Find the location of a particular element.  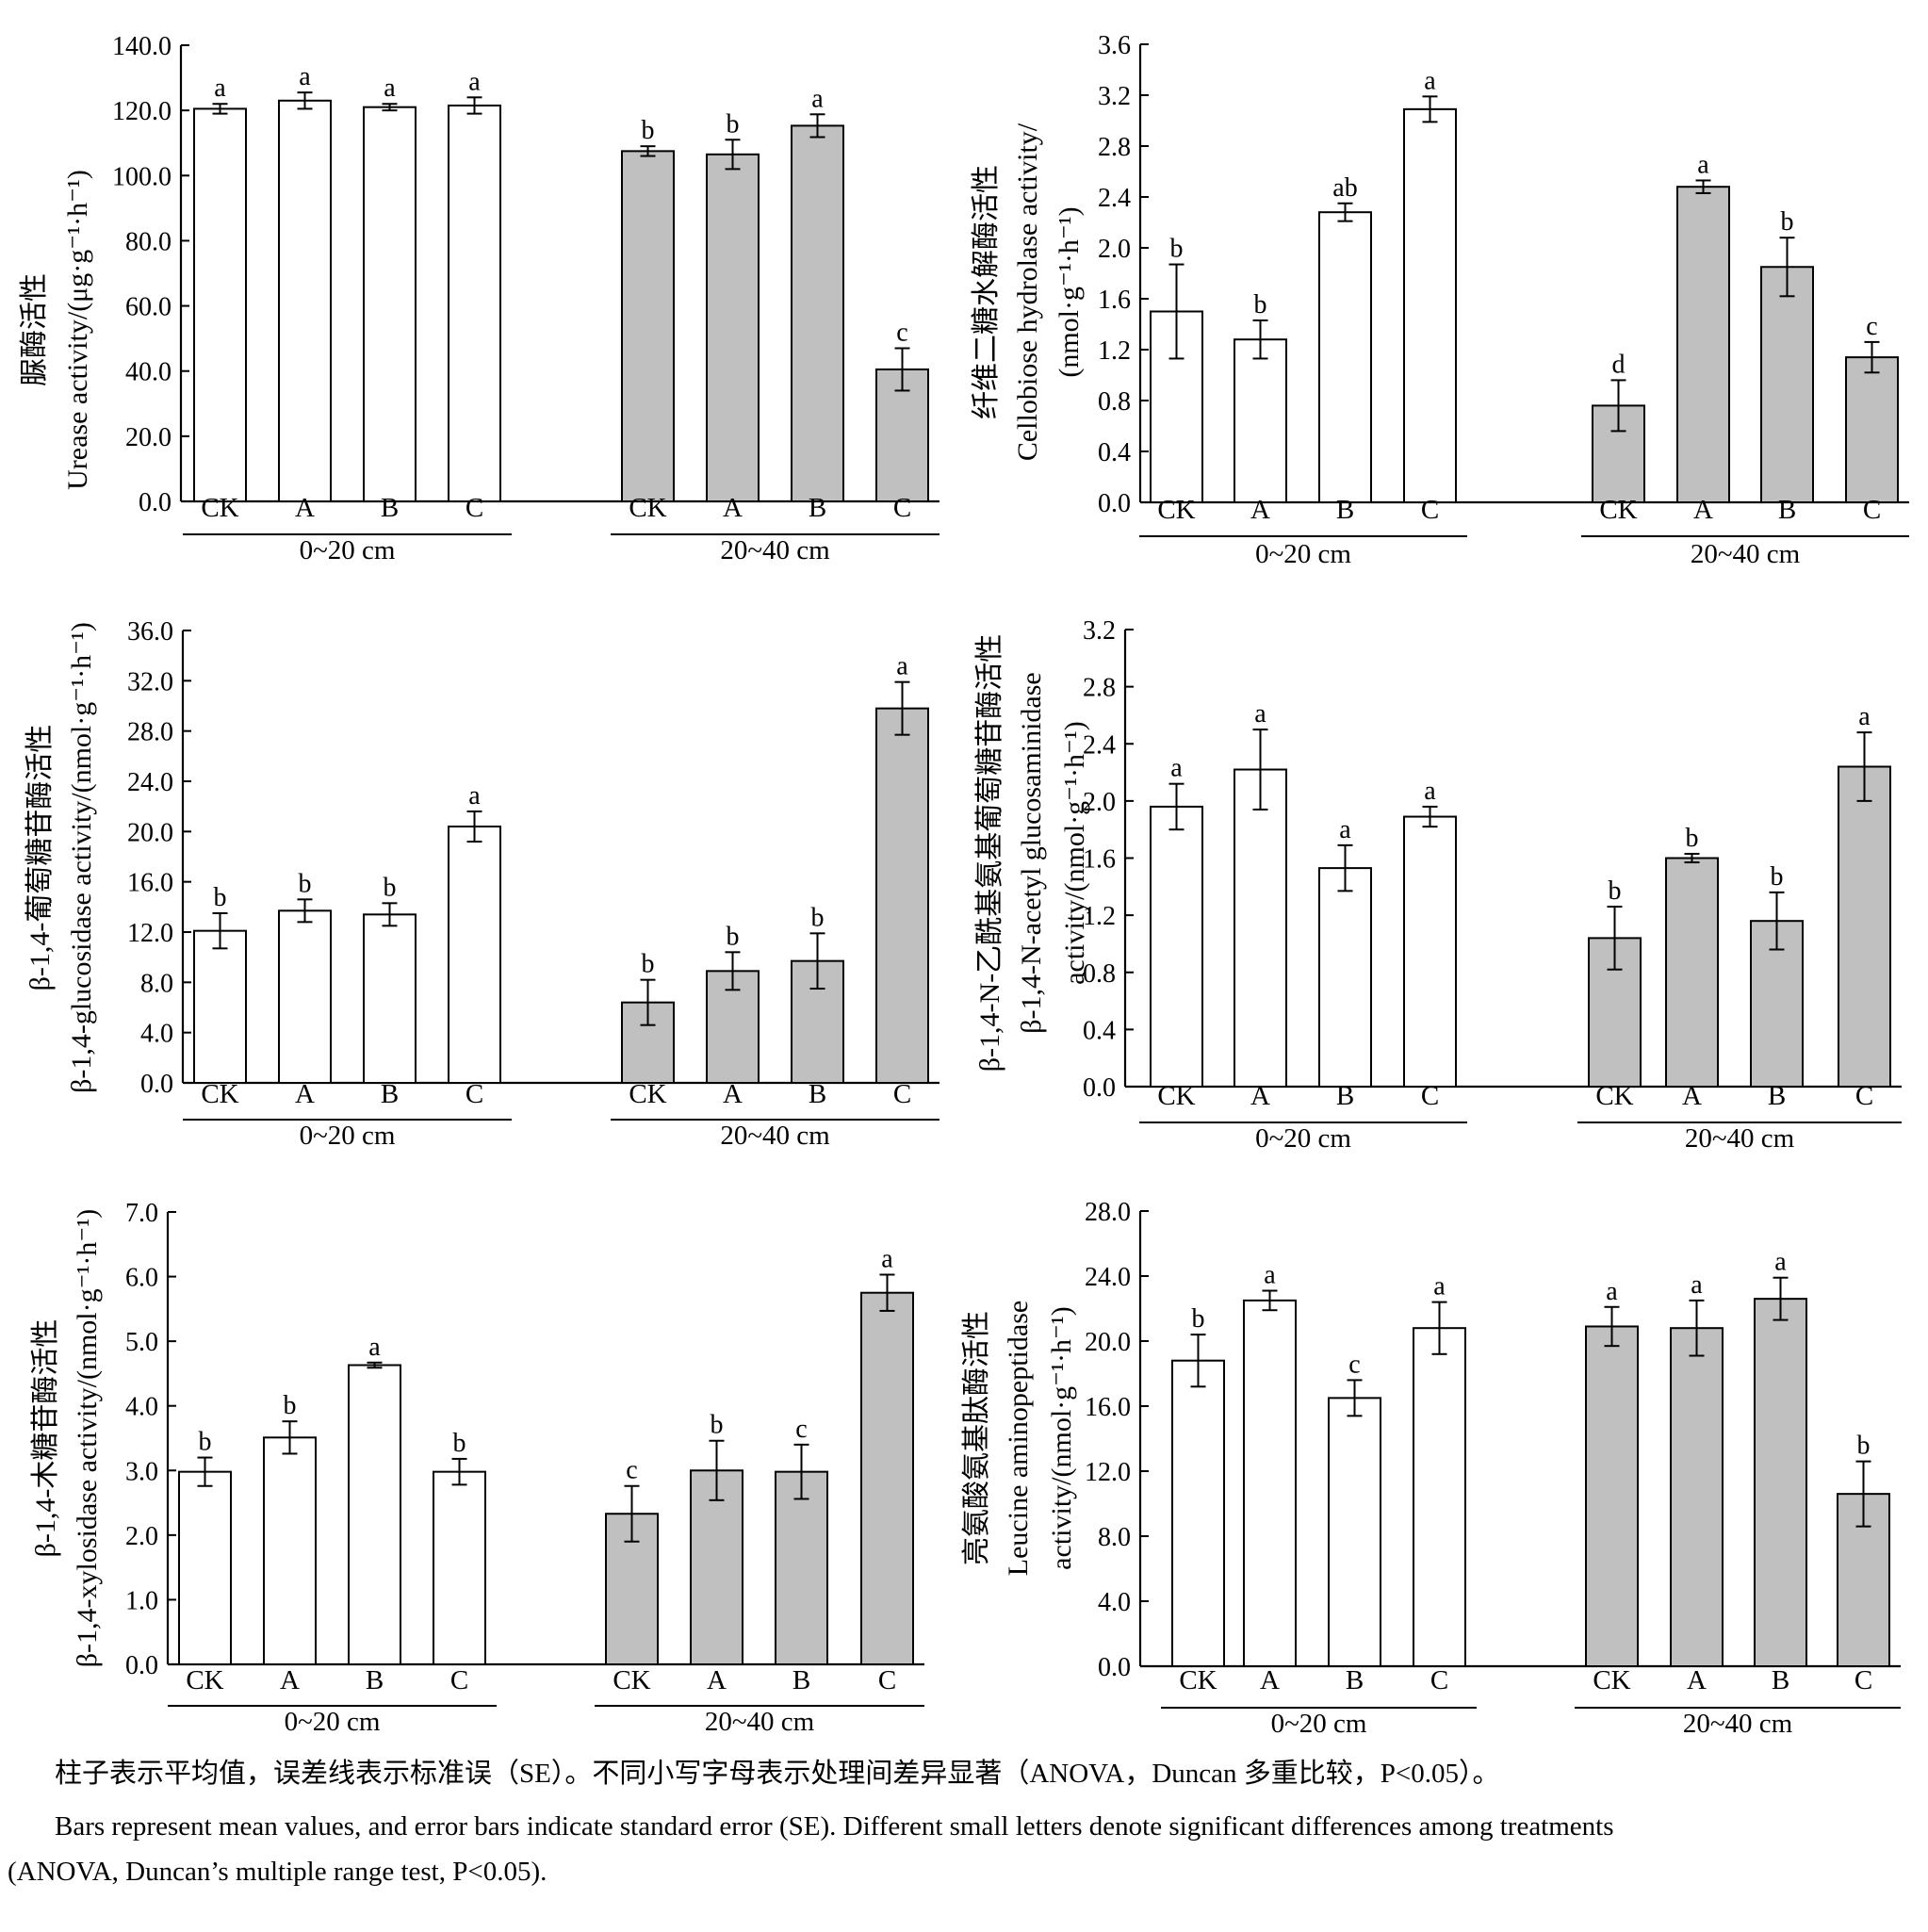

y-tick-label: 2.0 is located at coordinates (141, 1536).